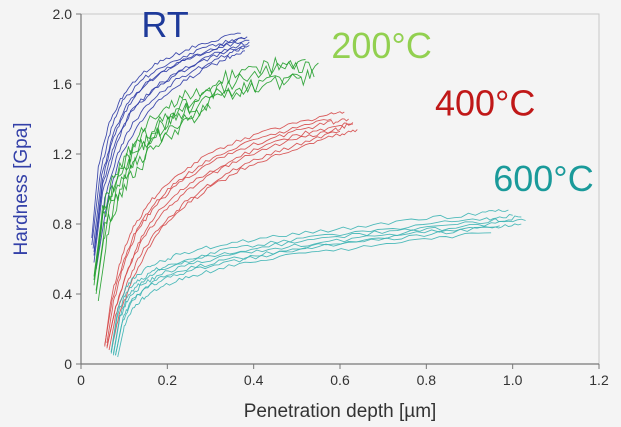  I want to click on series-rt, so click(170, 151).